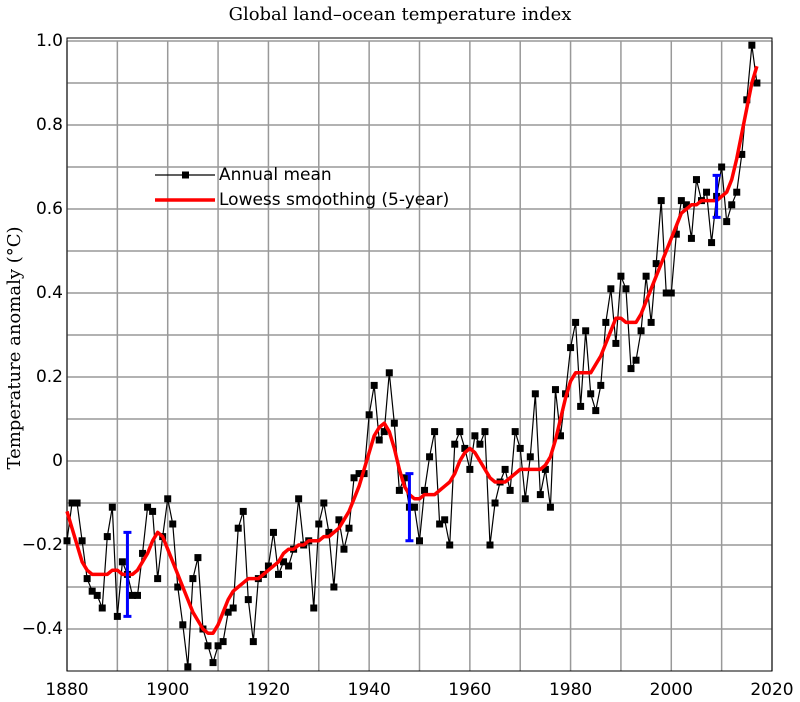  Describe the element at coordinates (49, 293) in the screenshot. I see `y-tick-label: 0.4` at that location.